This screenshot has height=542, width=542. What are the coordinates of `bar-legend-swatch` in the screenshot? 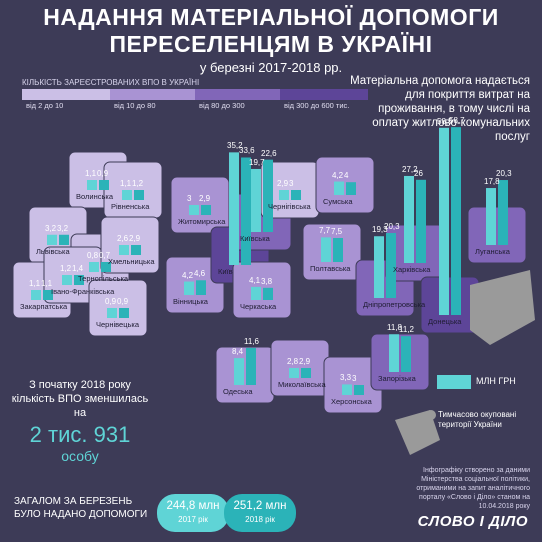 It's located at (454, 382).